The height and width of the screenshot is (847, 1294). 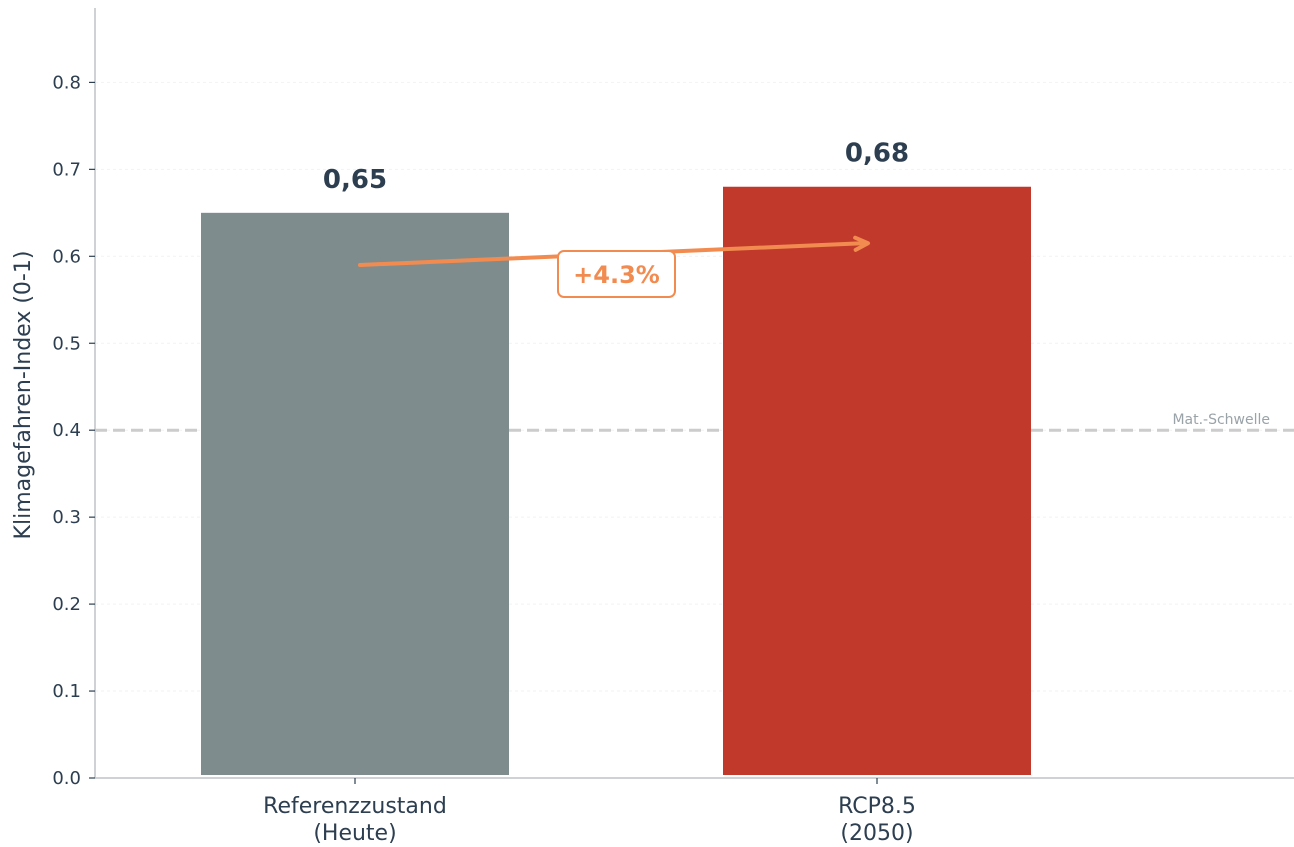 I want to click on change-label-box, so click(x=616, y=274).